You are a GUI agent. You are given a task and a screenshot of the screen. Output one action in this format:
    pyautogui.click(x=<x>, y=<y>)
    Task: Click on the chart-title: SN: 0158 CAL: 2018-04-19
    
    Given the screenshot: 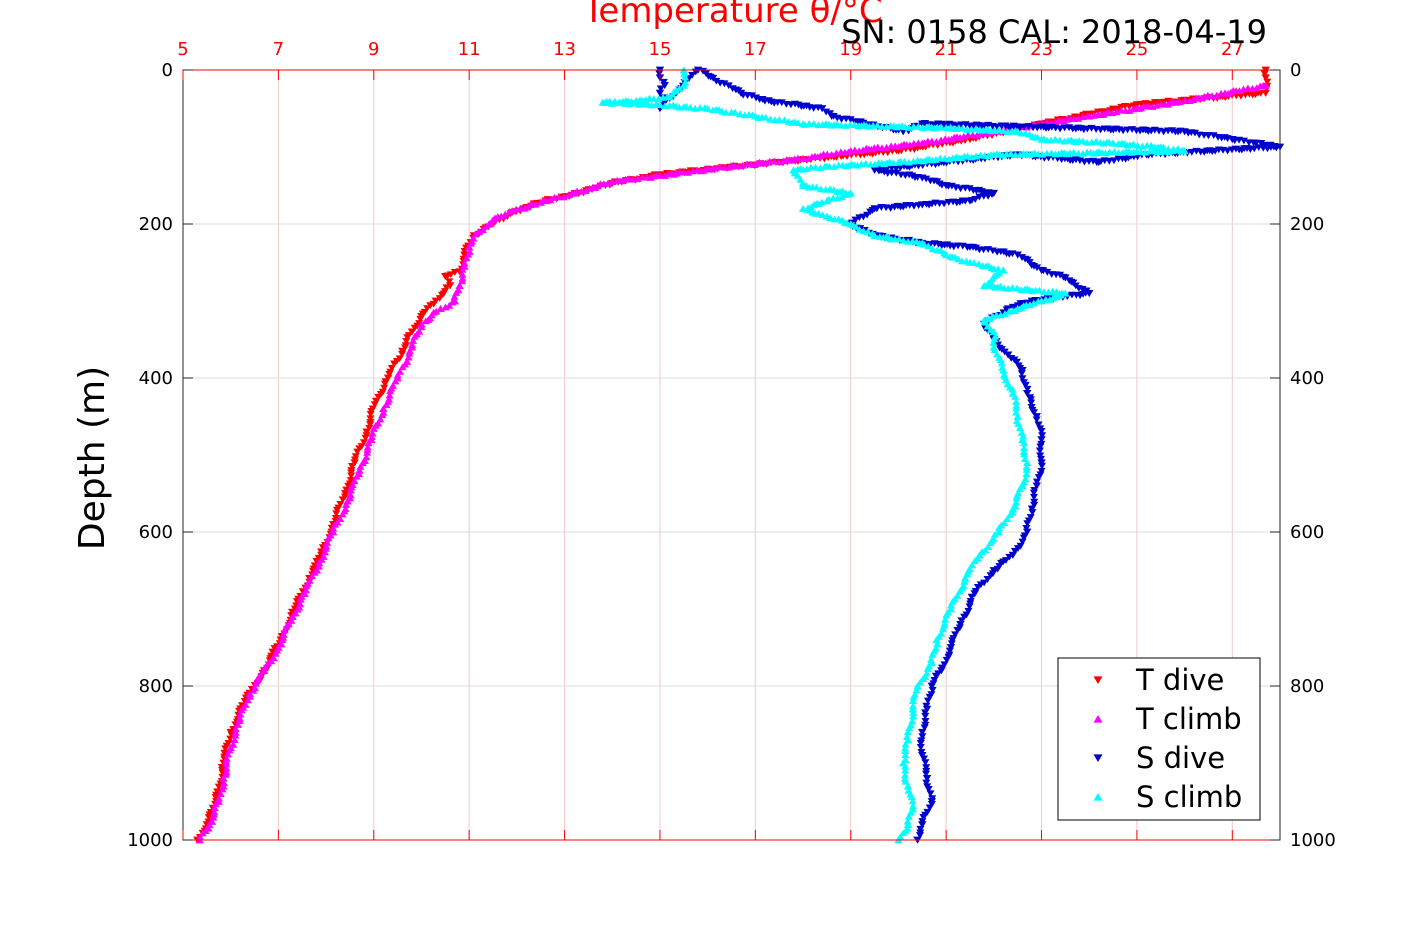 What is the action you would take?
    pyautogui.click(x=1054, y=32)
    